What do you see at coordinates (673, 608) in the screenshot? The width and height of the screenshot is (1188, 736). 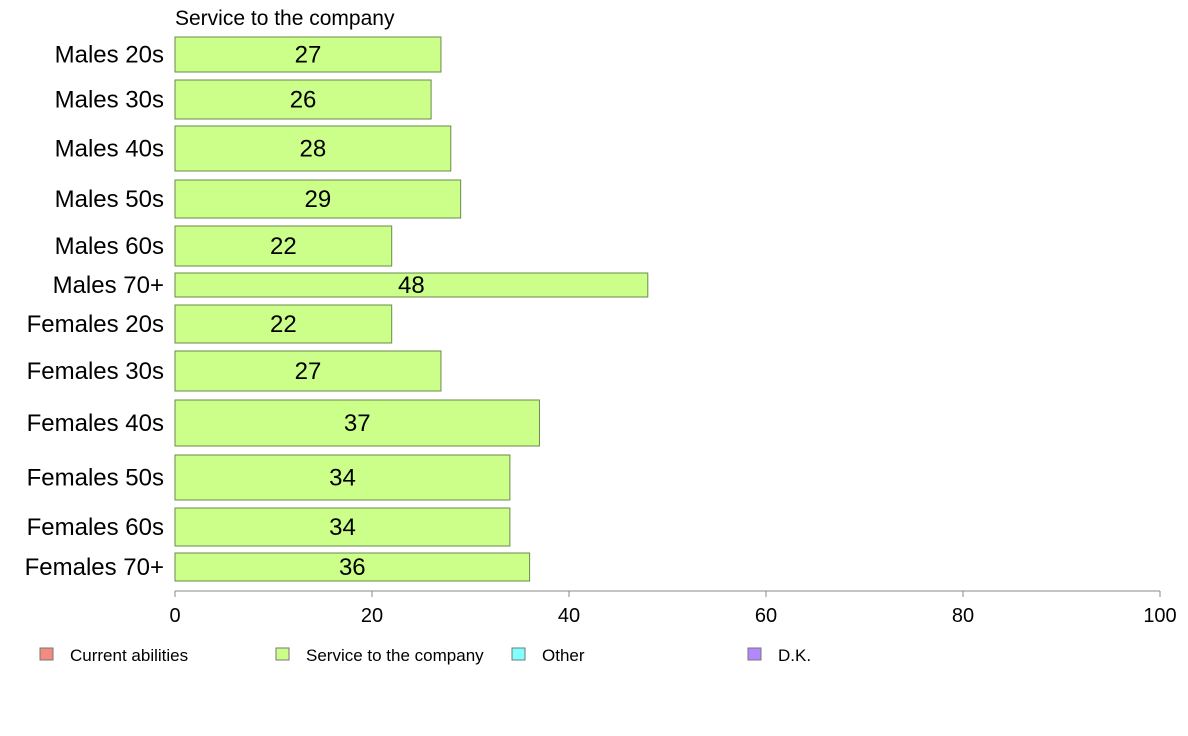 I see `x-axis: 0 20 40 60 80 100` at bounding box center [673, 608].